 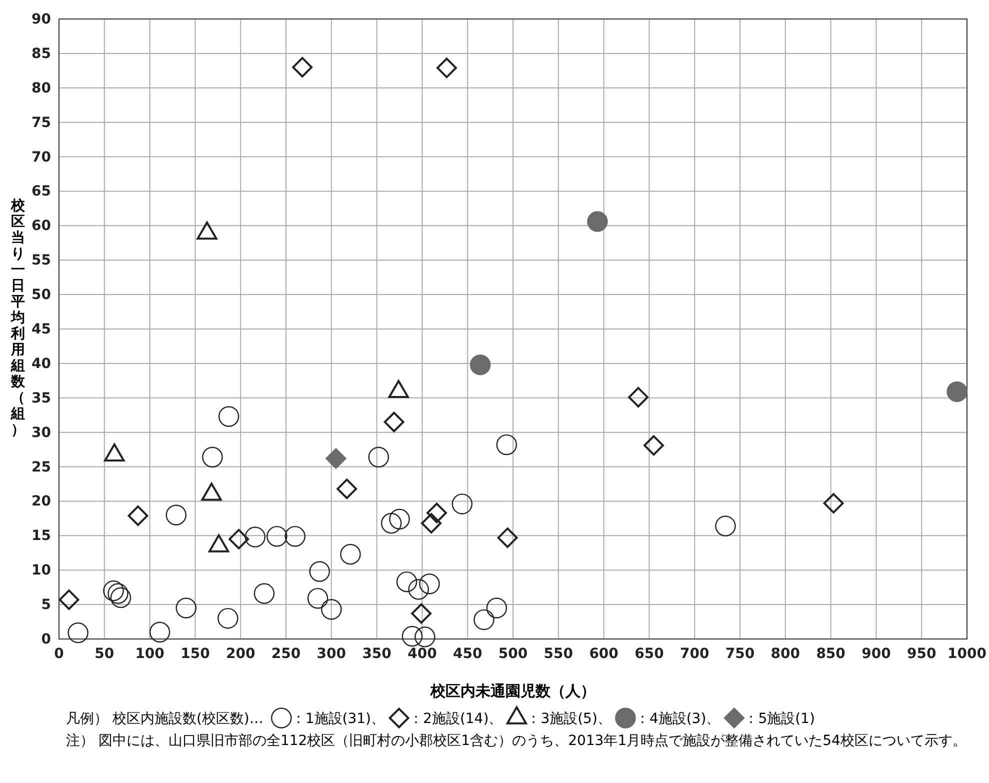 What do you see at coordinates (695, 654) in the screenshot?
I see `x-tick-label: 700` at bounding box center [695, 654].